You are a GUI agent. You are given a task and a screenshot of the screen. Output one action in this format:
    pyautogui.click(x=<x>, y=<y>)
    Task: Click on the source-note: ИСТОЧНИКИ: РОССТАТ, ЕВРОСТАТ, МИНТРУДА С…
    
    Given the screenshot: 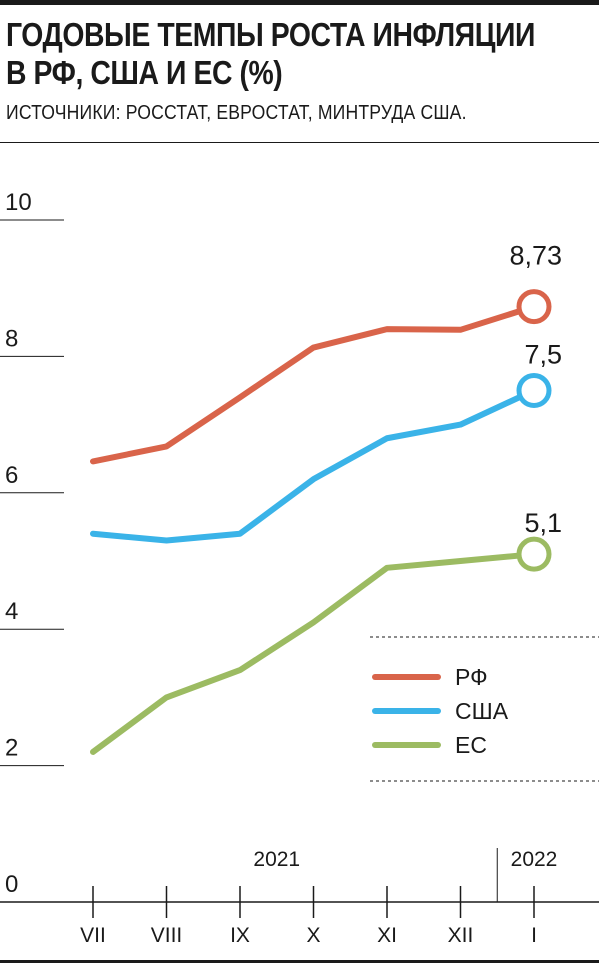 What is the action you would take?
    pyautogui.click(x=236, y=113)
    